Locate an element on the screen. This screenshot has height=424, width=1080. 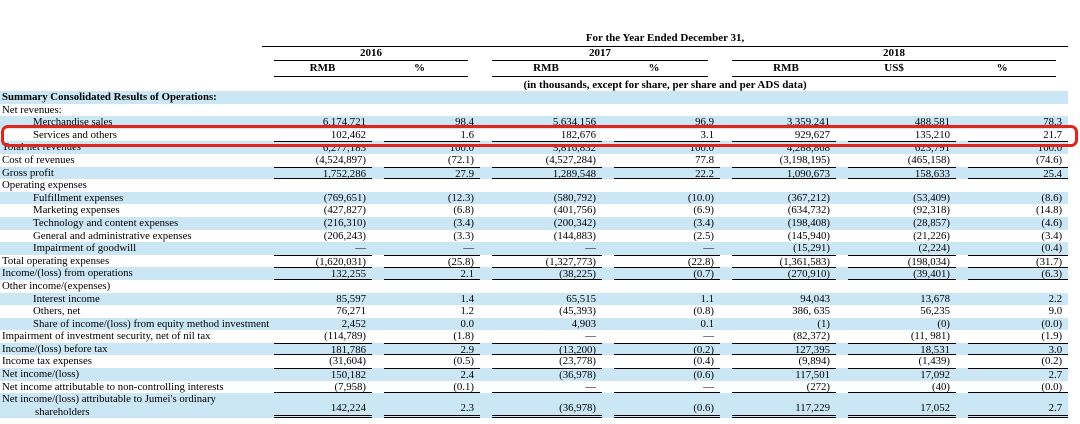
value-cell: (1,439) is located at coordinates (896, 361).